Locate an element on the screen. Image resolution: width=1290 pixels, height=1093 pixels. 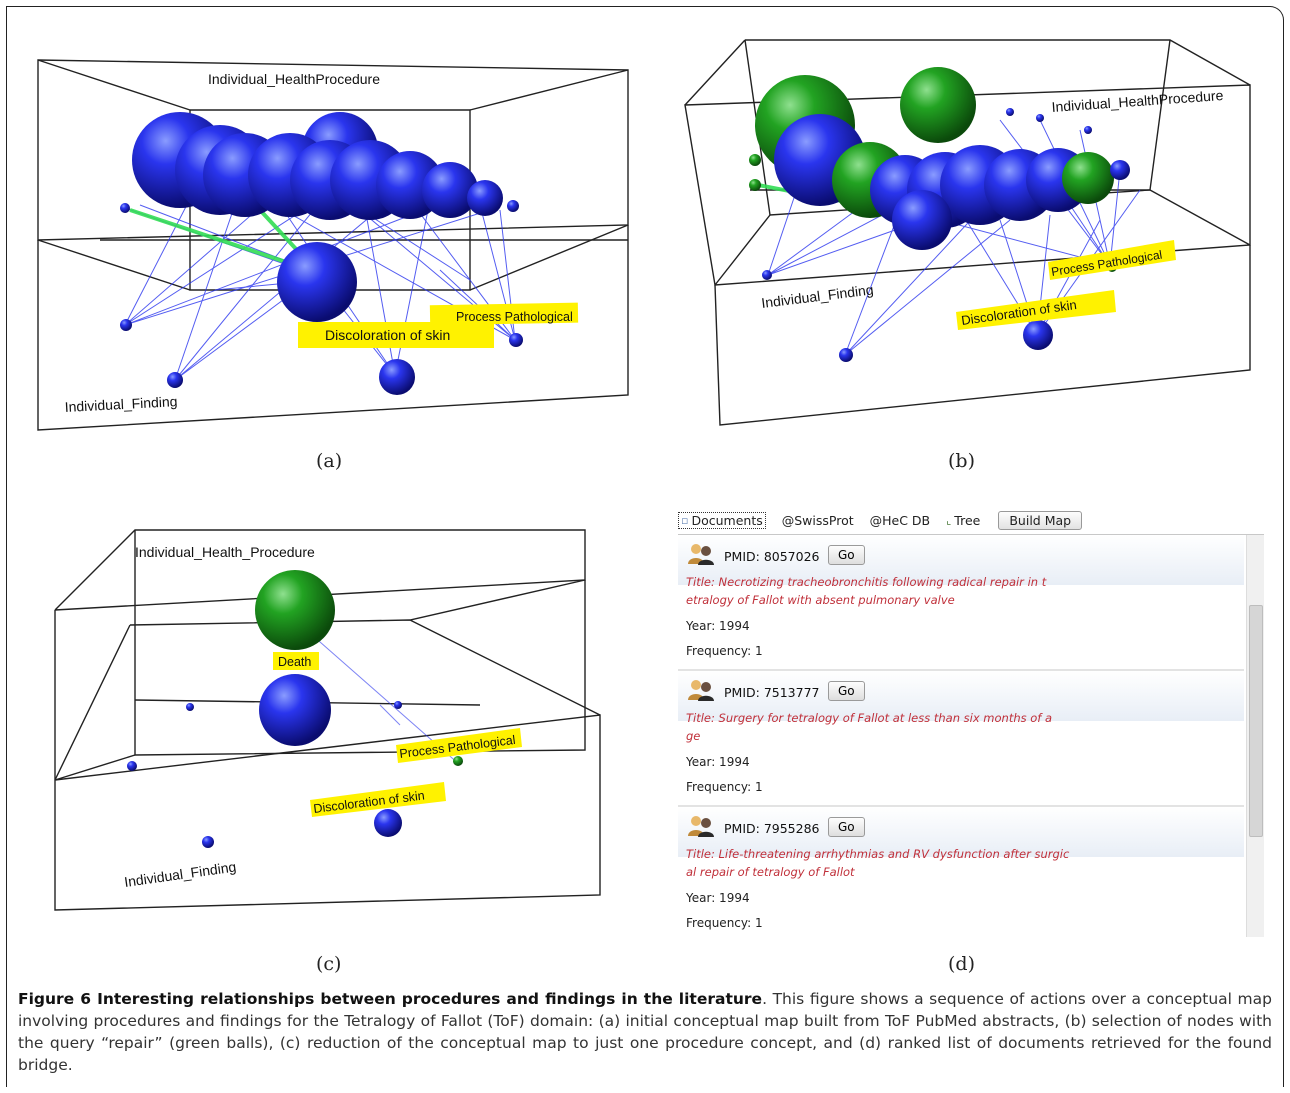
pmid-label: PMID: 7955286 is located at coordinates (772, 828).